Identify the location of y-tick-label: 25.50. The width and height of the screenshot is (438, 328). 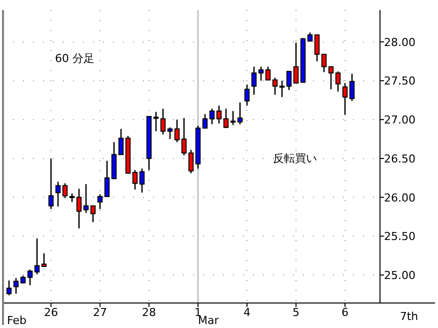
(400, 237).